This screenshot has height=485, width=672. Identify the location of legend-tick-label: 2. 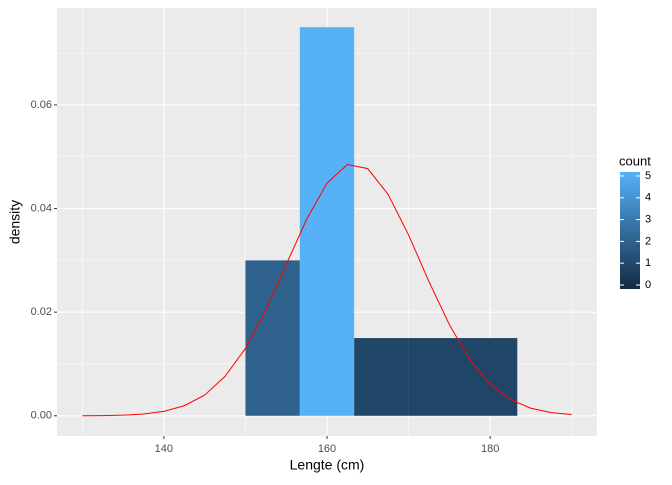
(648, 241).